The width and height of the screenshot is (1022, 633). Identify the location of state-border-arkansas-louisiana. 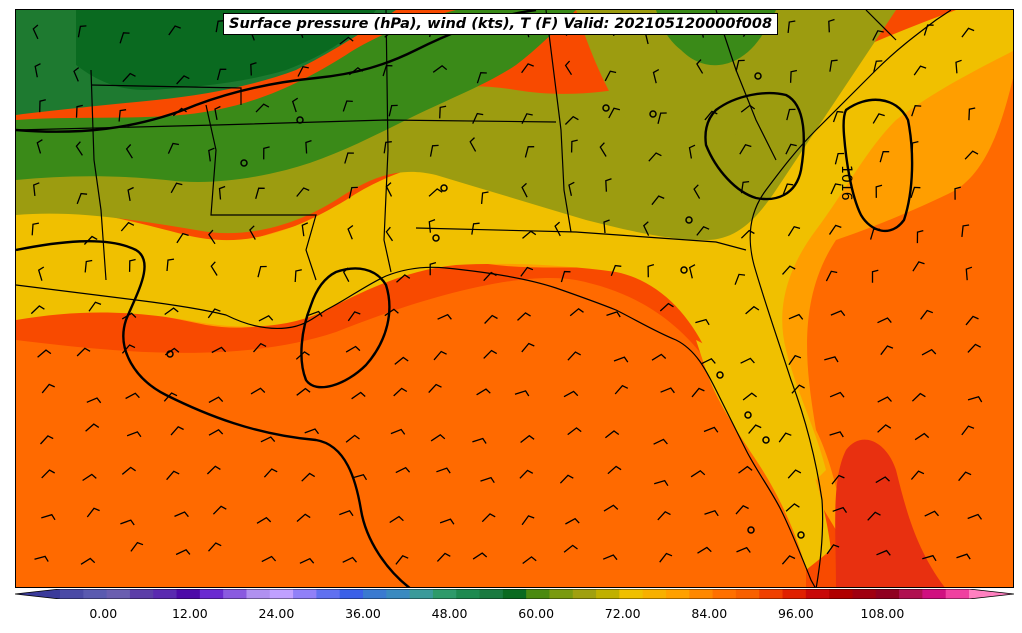
(166, 94).